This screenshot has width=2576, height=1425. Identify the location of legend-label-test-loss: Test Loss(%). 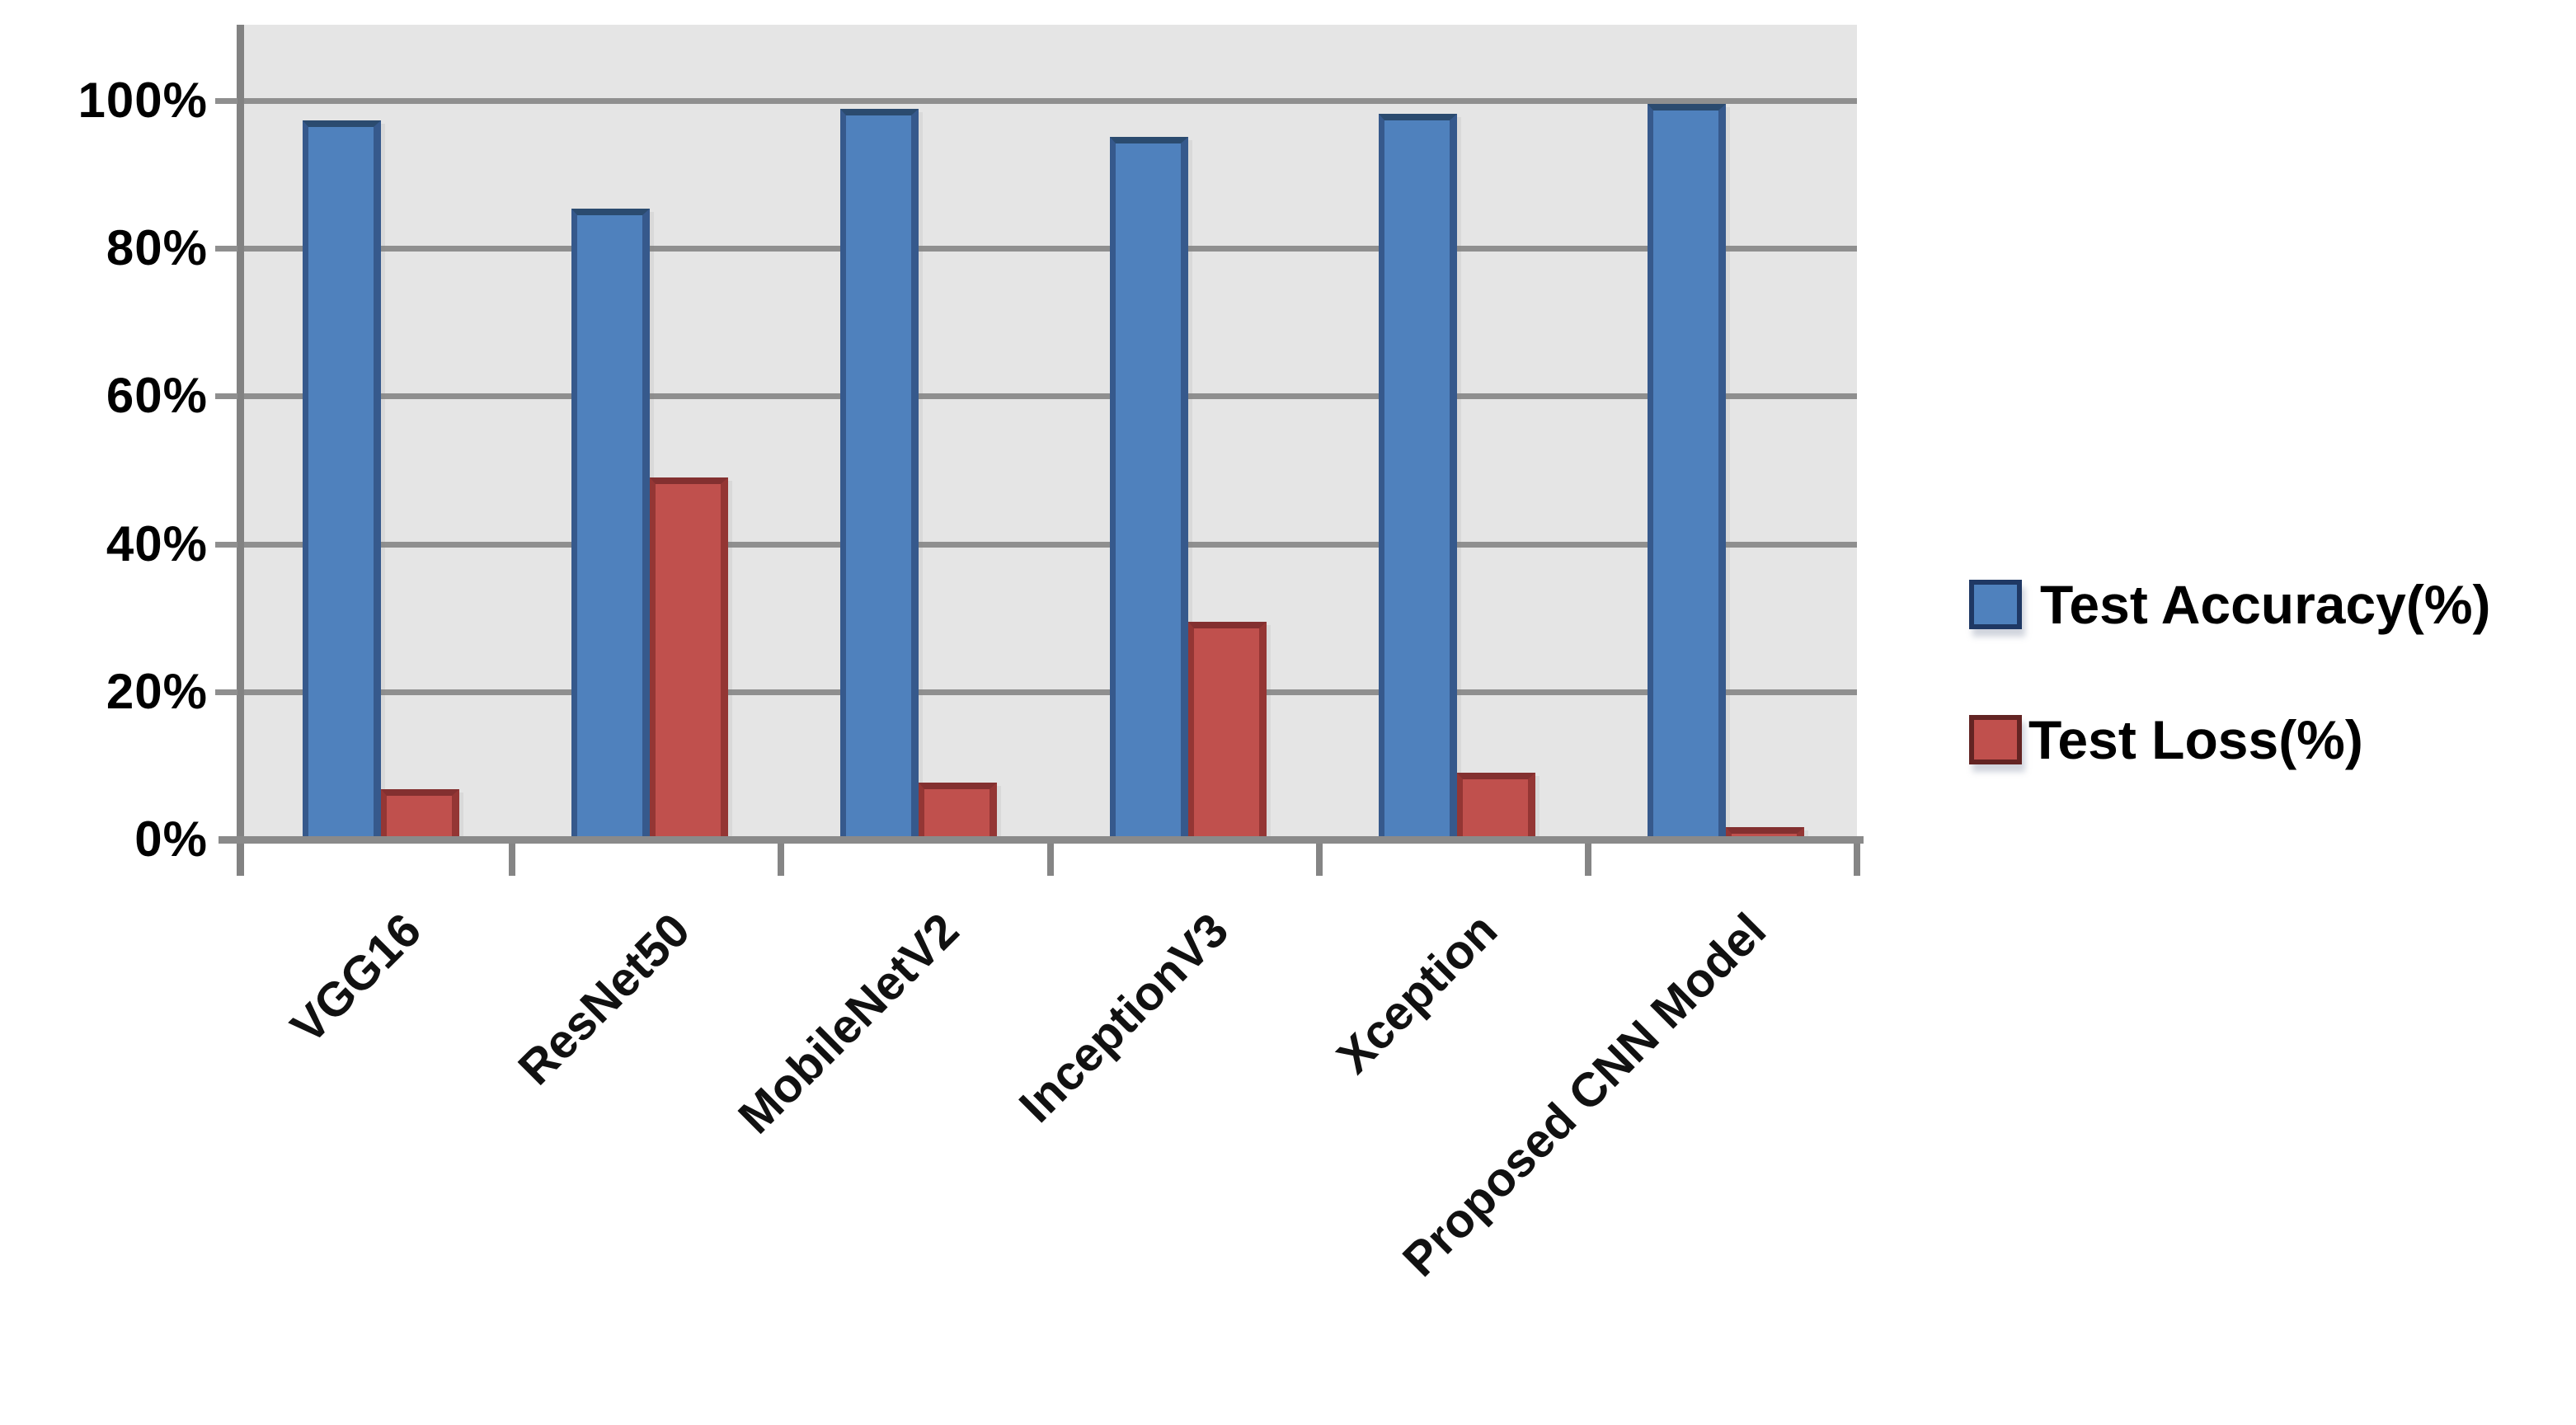
(2195, 740).